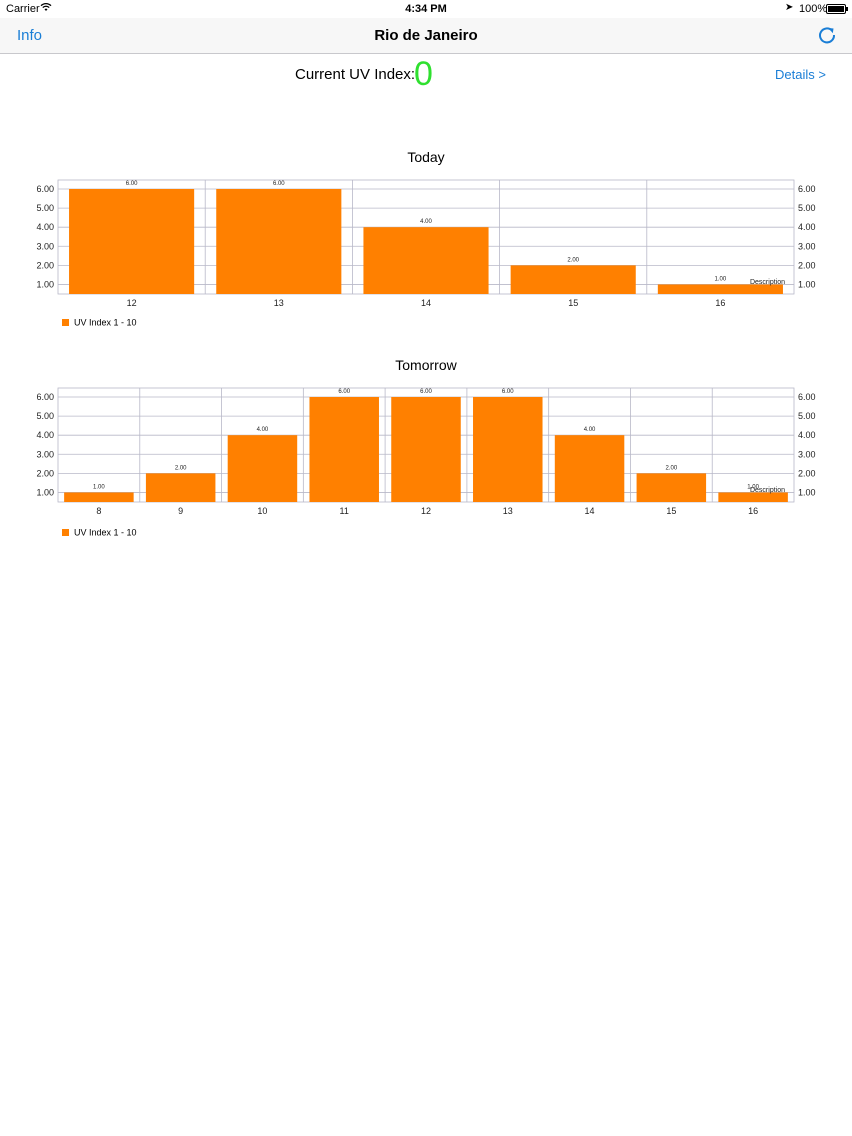 This screenshot has width=852, height=1136. What do you see at coordinates (426, 365) in the screenshot?
I see `tomorrow-chart-title: Tomorrow` at bounding box center [426, 365].